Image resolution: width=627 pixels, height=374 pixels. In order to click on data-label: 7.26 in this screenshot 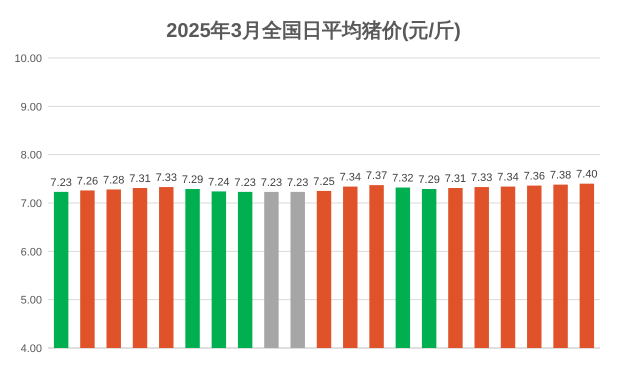, I will do `click(87, 181)`.